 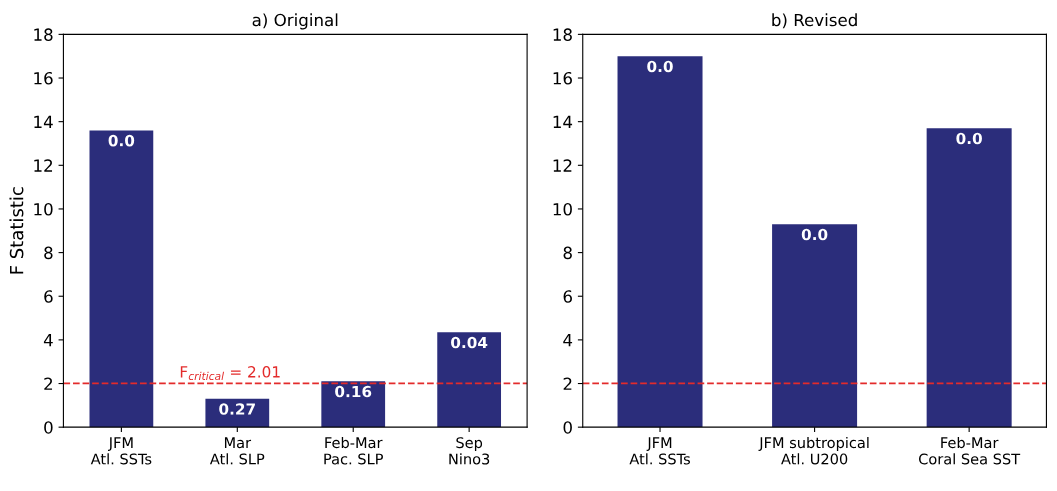 I want to click on x-tick-label: JFM subtropical Atl. U200, so click(x=813, y=450).